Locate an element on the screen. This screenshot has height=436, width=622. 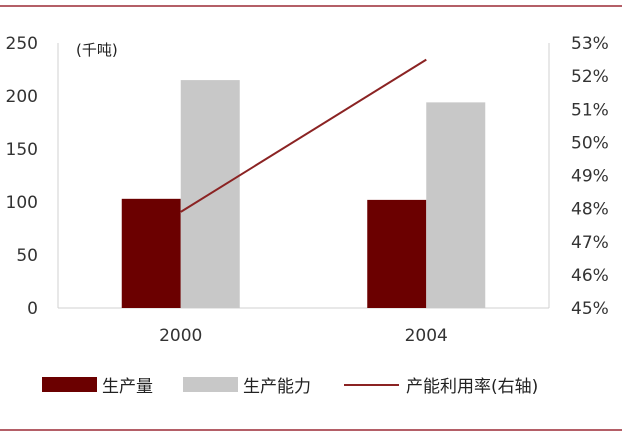
x-axis-ticks: 2000 2004 is located at coordinates (303, 336).